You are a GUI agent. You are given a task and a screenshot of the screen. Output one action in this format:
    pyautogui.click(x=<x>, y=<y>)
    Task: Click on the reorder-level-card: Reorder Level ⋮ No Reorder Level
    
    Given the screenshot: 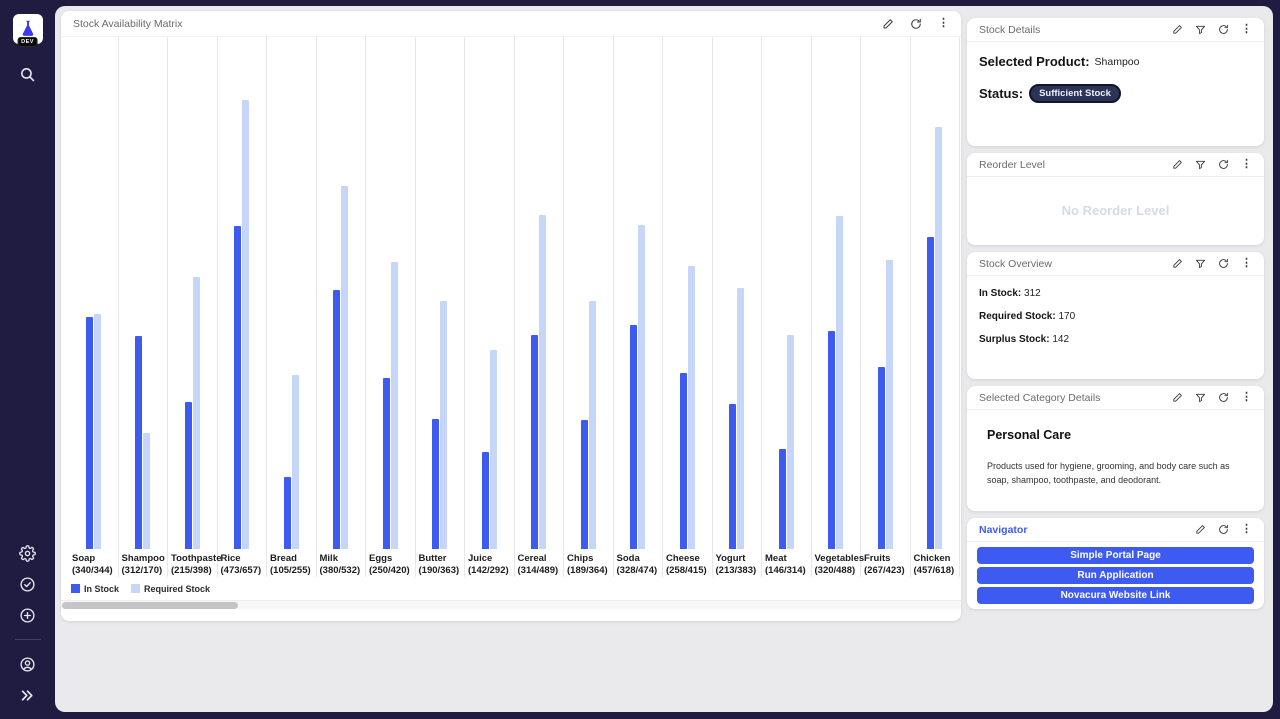 What is the action you would take?
    pyautogui.click(x=1115, y=199)
    